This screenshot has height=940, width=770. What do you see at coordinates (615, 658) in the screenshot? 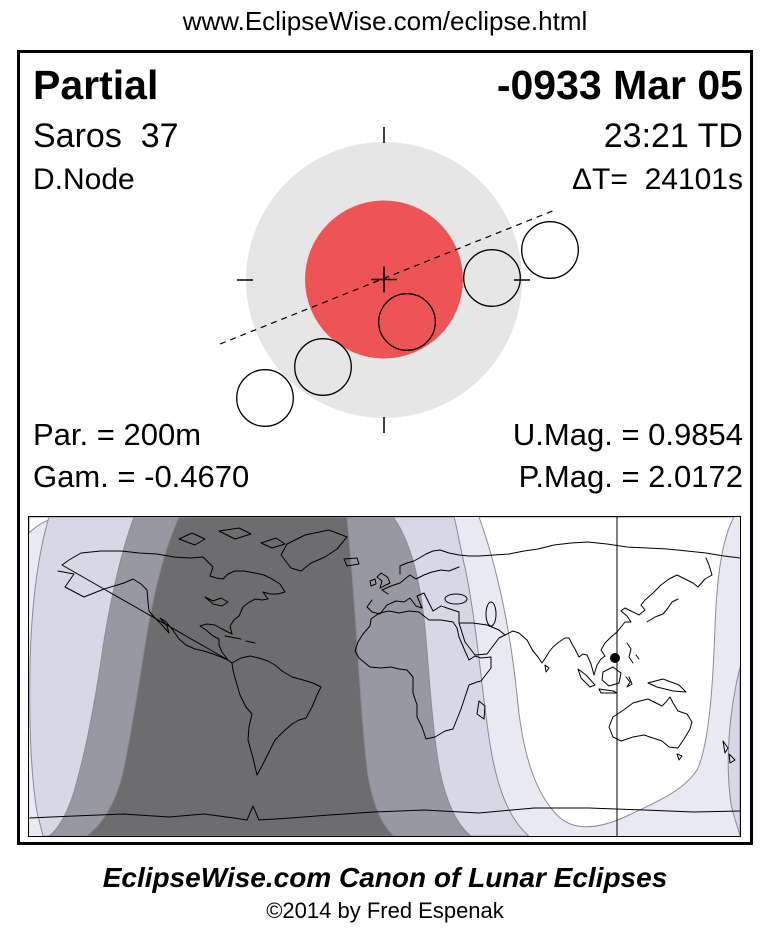
I see `moon-zenith-point` at bounding box center [615, 658].